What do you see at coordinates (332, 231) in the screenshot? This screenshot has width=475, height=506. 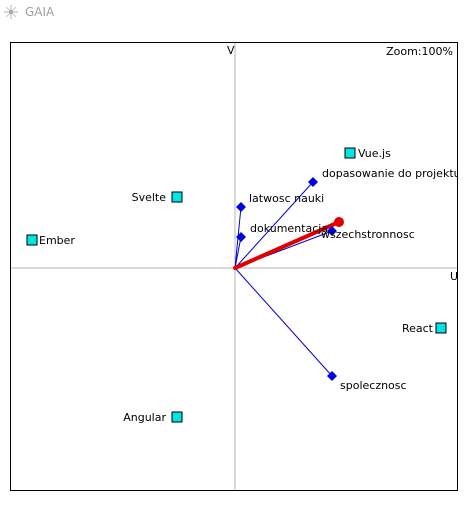 I see `criterion-marker-wszechstronnosc` at bounding box center [332, 231].